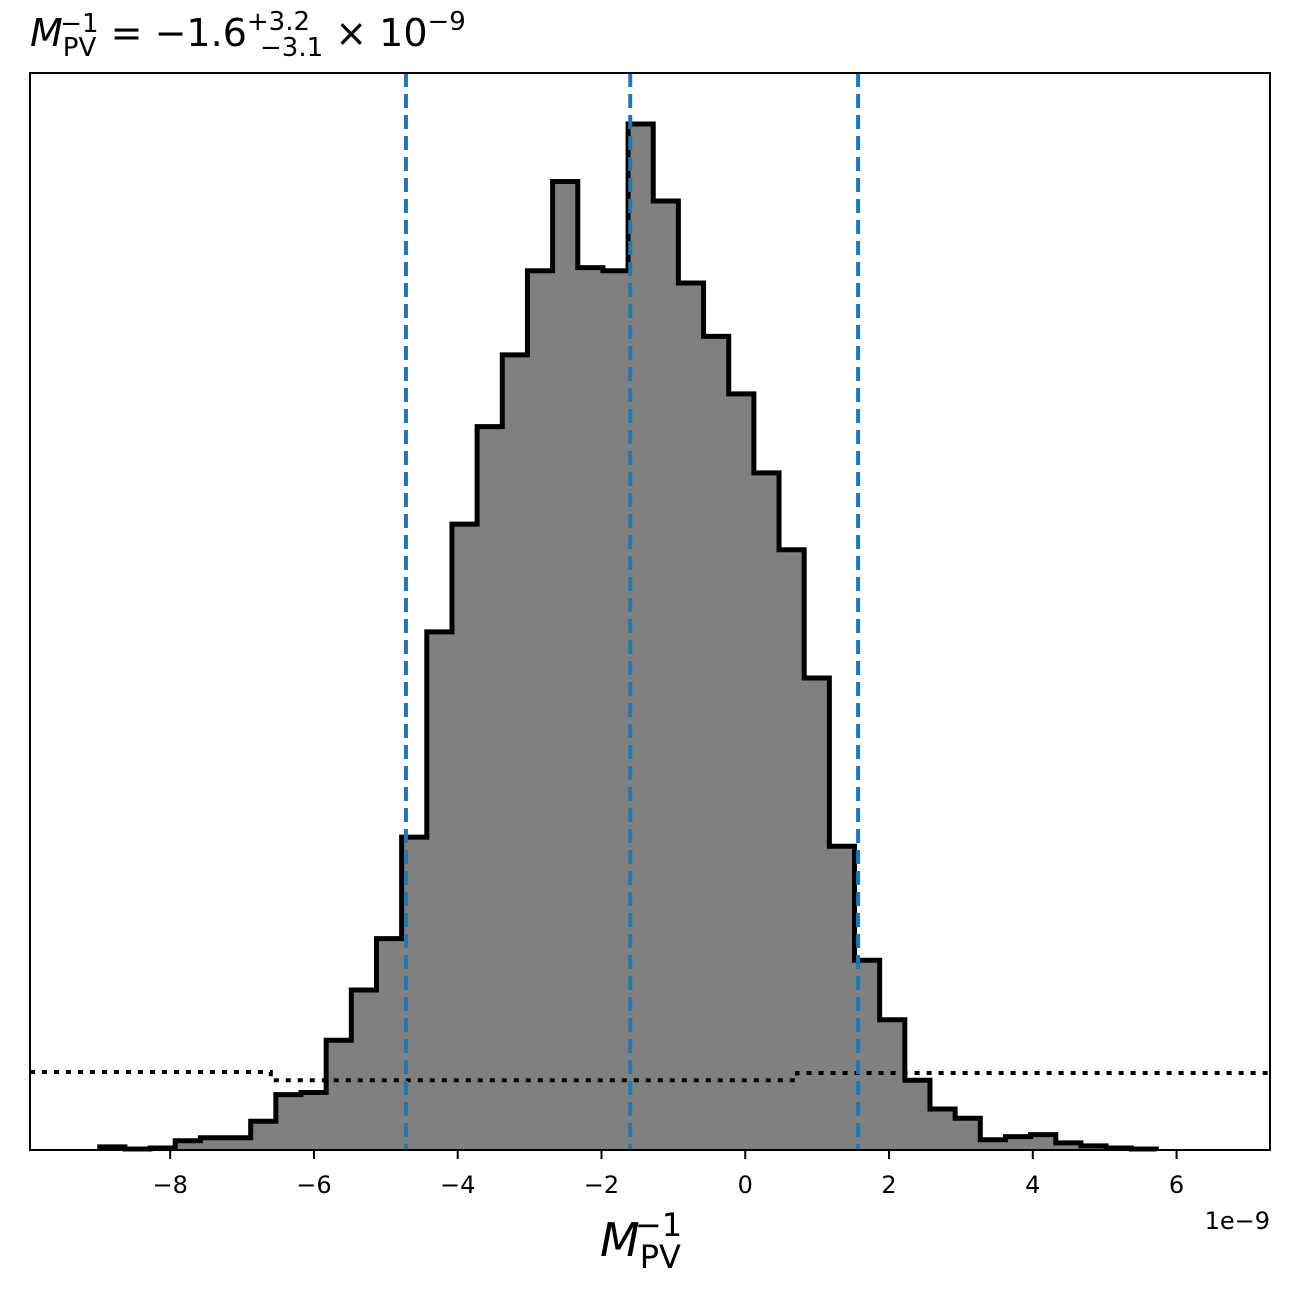 Image resolution: width=1289 pixels, height=1293 pixels. I want to click on title-upper-error: +3.2, so click(278, 22).